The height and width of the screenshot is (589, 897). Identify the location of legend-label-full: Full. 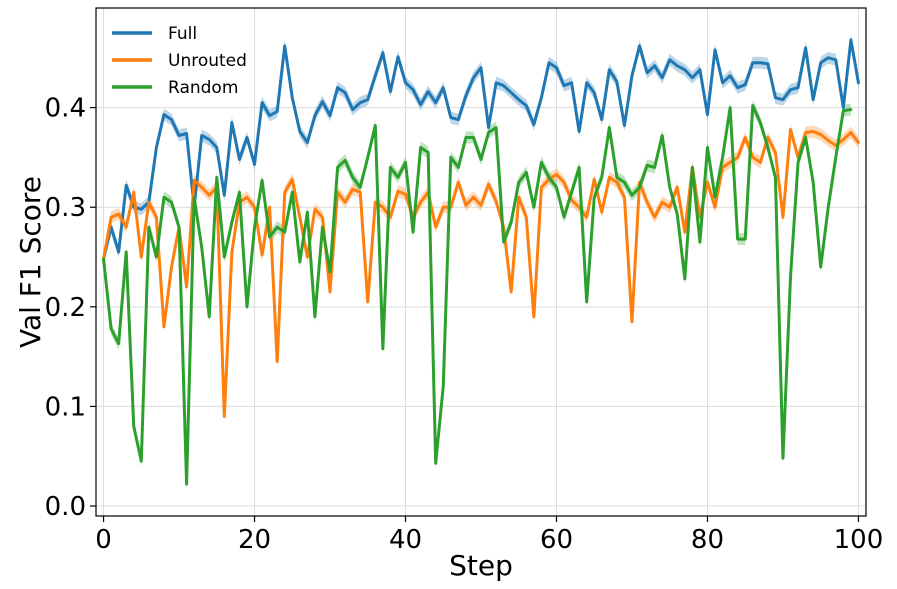
(182, 34).